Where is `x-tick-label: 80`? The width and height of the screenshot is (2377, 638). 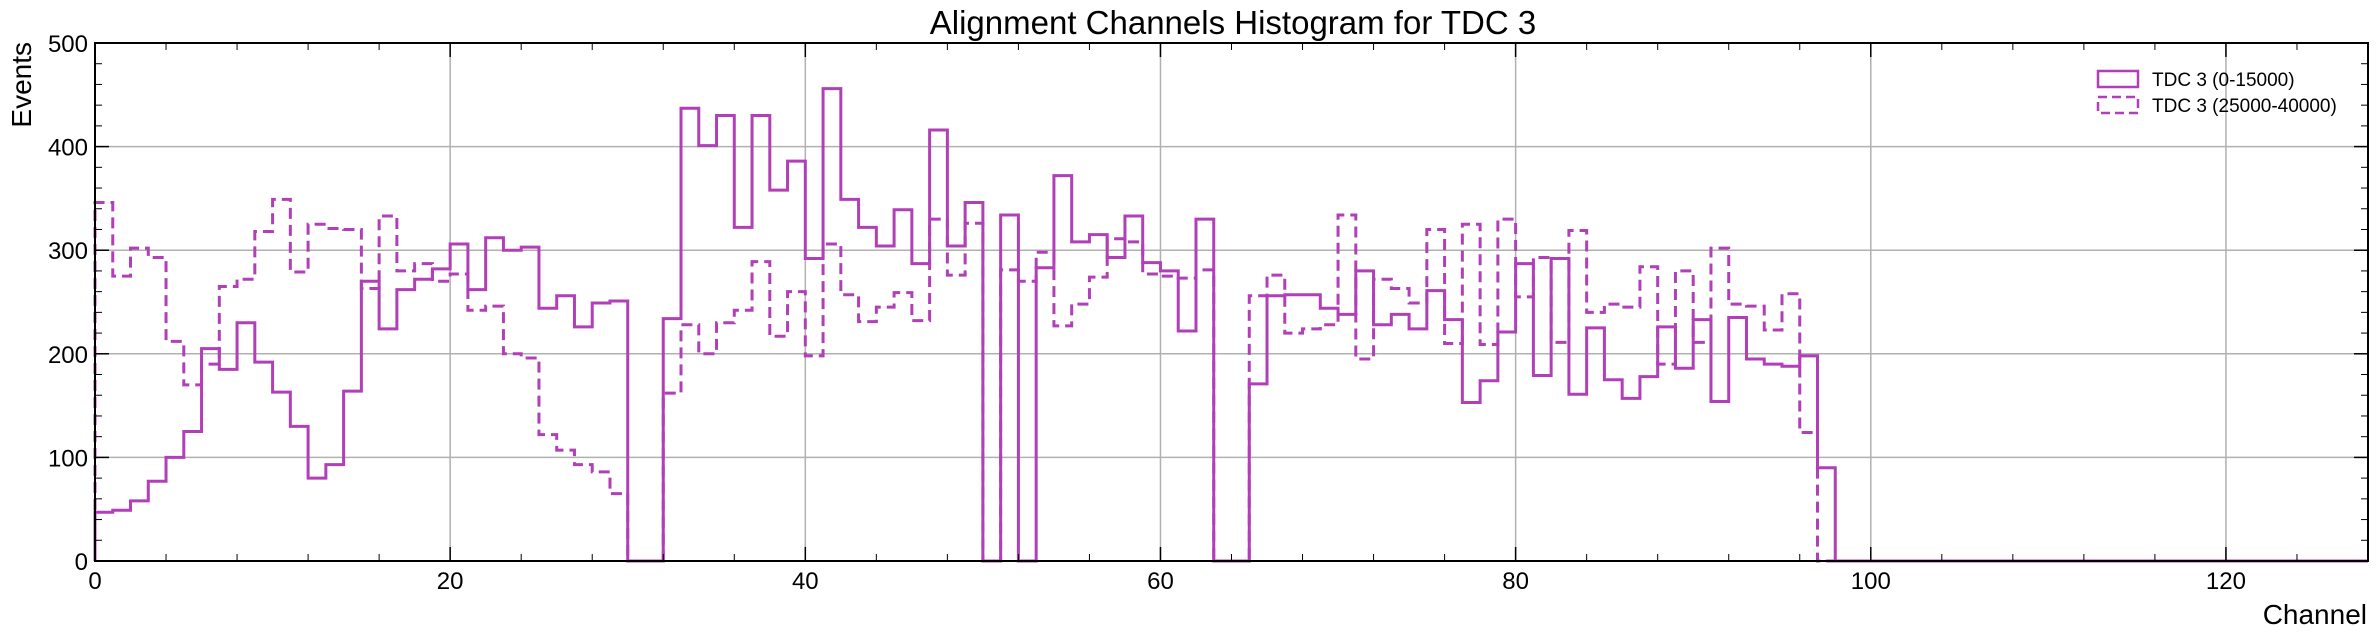
x-tick-label: 80 is located at coordinates (1515, 581).